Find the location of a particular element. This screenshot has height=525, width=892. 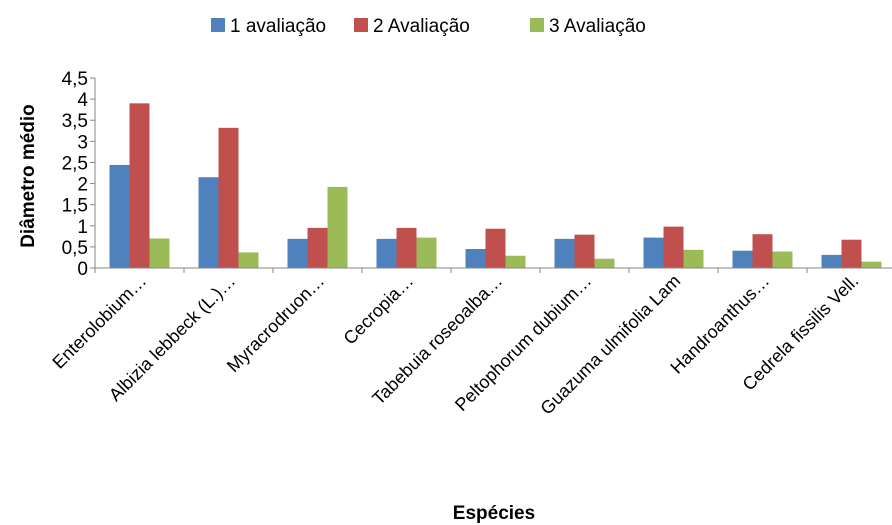

y-tick-label: 3 is located at coordinates (82, 142).